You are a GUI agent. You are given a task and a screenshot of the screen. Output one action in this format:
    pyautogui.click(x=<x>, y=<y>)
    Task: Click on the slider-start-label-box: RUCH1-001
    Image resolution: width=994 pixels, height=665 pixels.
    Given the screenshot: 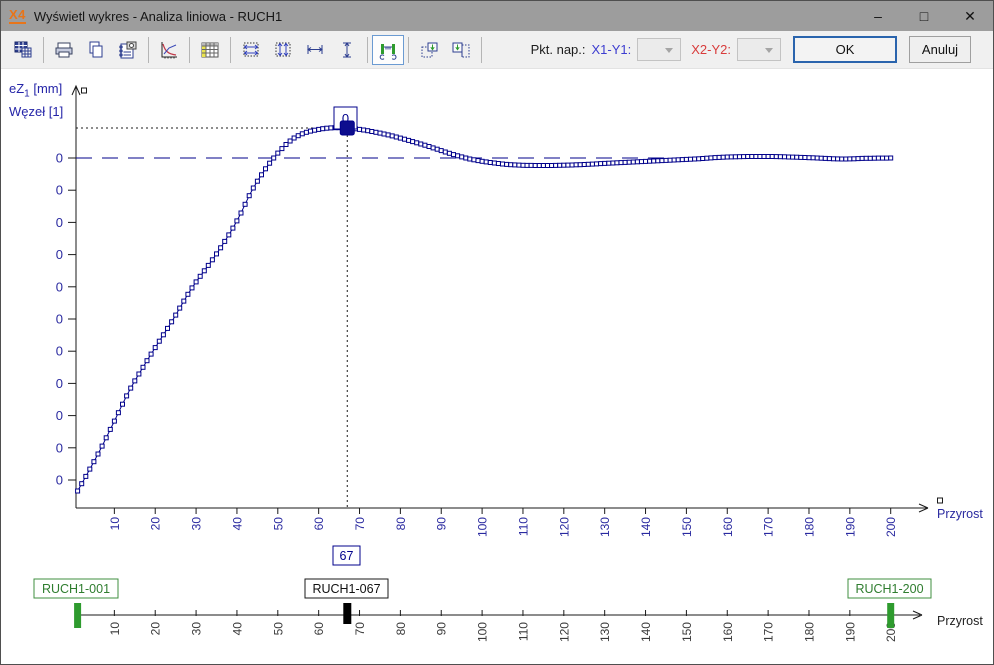 What is the action you would take?
    pyautogui.click(x=76, y=588)
    